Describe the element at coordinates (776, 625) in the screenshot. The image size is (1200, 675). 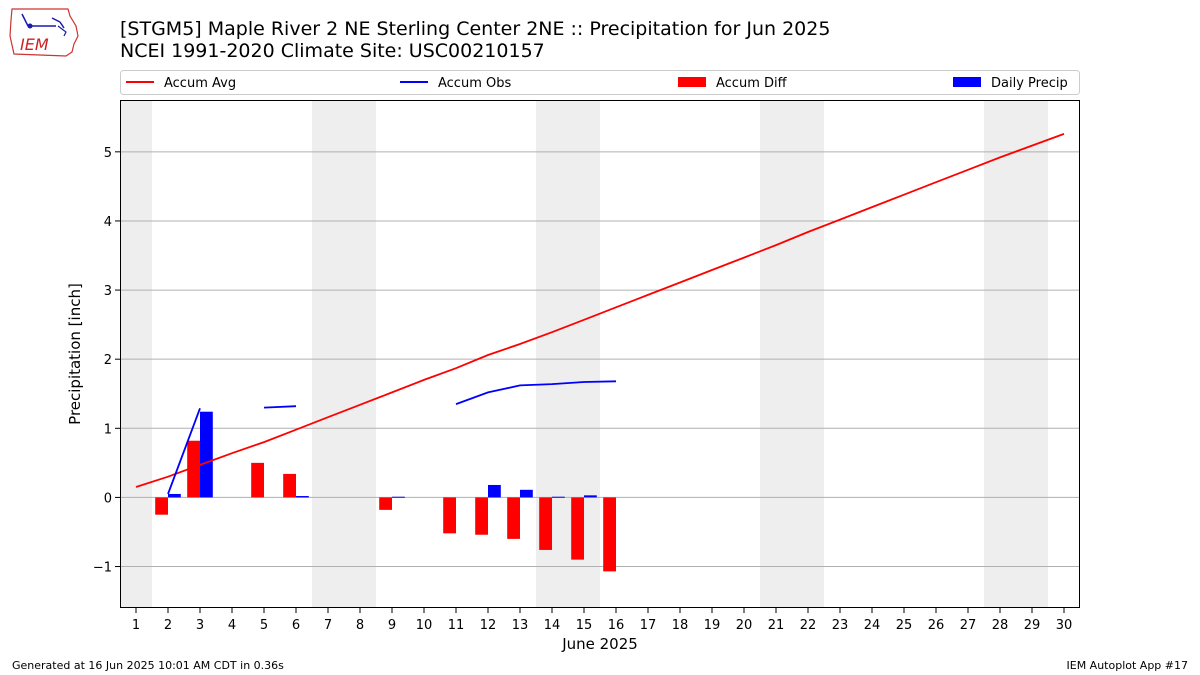
I see `x-tick-label: 21` at that location.